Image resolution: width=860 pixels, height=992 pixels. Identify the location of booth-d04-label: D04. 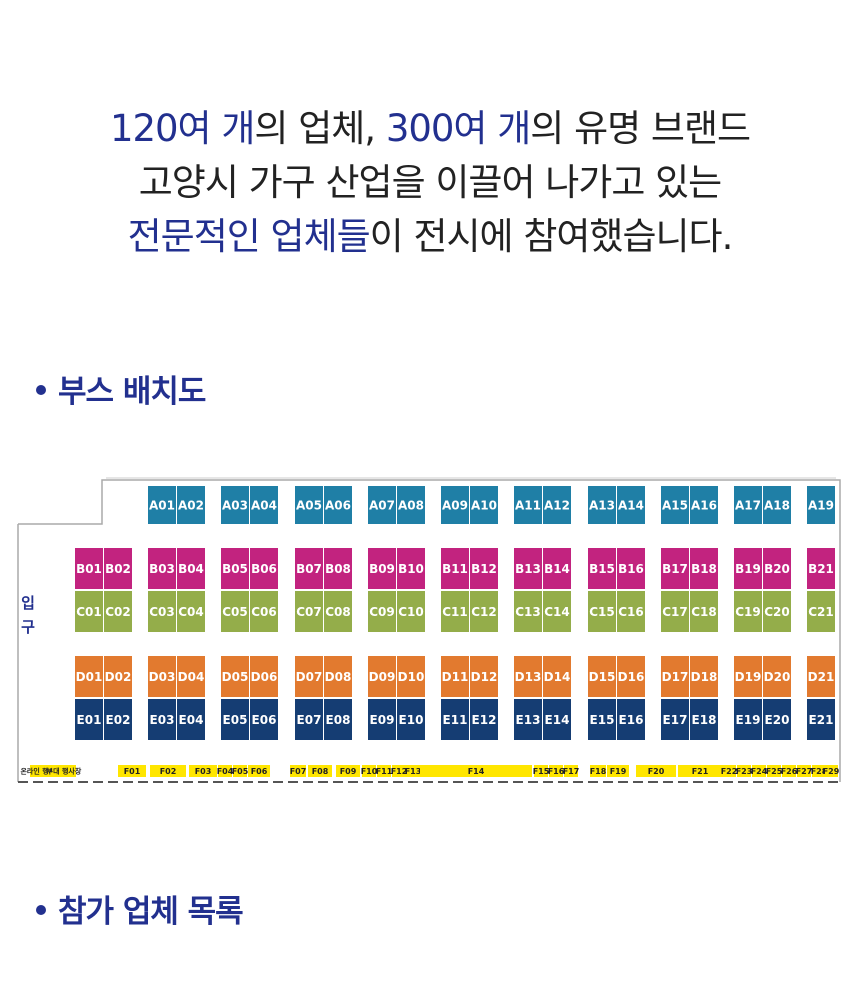
(191, 677).